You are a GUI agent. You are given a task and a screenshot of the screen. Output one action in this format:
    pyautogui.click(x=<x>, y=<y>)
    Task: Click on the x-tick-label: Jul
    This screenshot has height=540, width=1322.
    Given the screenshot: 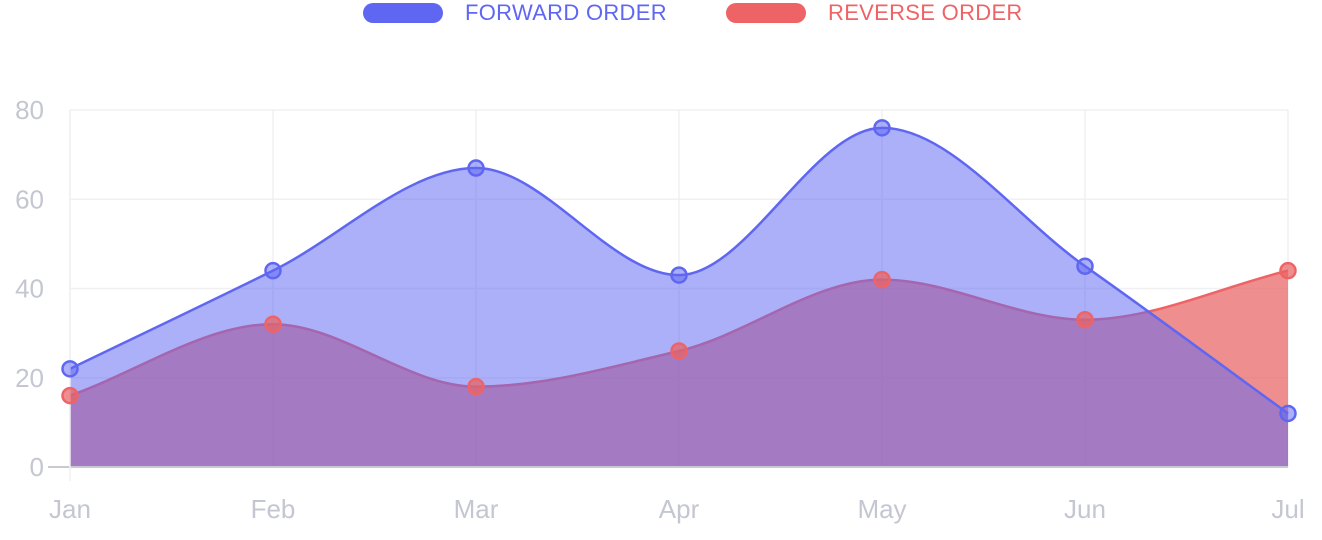 What is the action you would take?
    pyautogui.click(x=1287, y=509)
    